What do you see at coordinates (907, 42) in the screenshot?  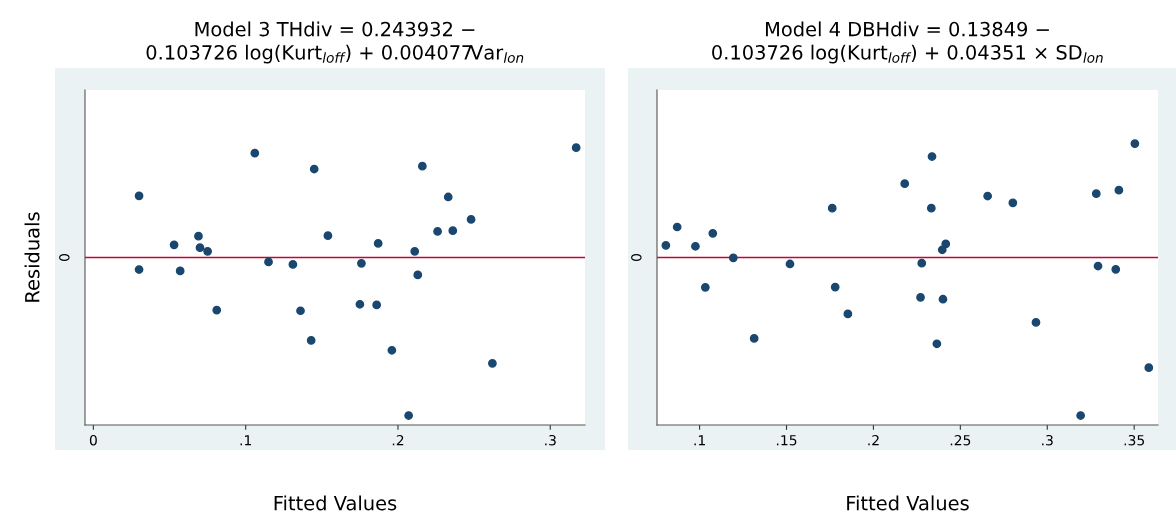 I see `chart-title: Model 4 DBHdiv = 0.13849 − 0.103726 log(Kurt$_{loff}$) + 0.04351 × SD$_{lon}$` at bounding box center [907, 42].